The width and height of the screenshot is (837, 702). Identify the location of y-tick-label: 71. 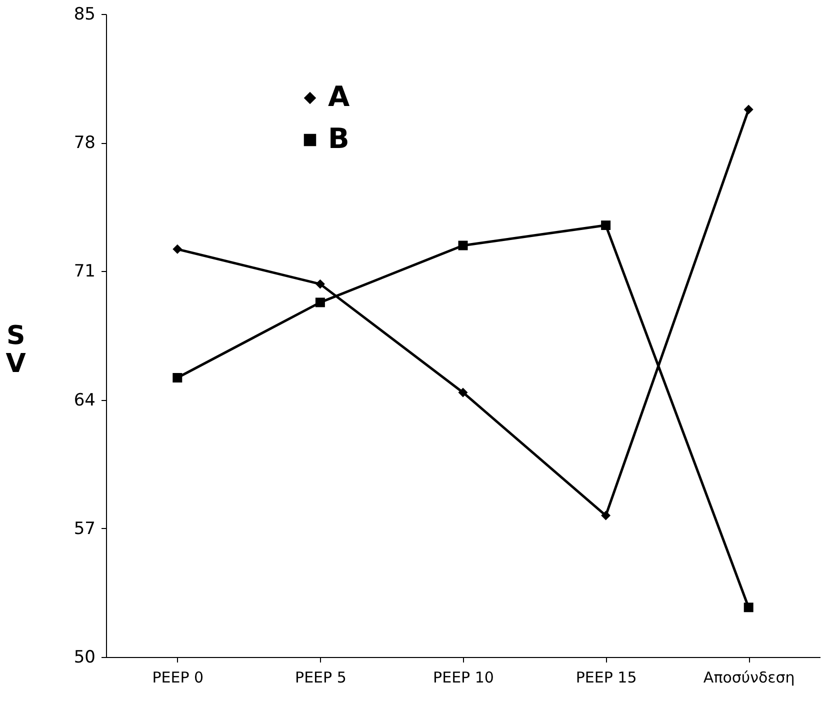
(85, 272).